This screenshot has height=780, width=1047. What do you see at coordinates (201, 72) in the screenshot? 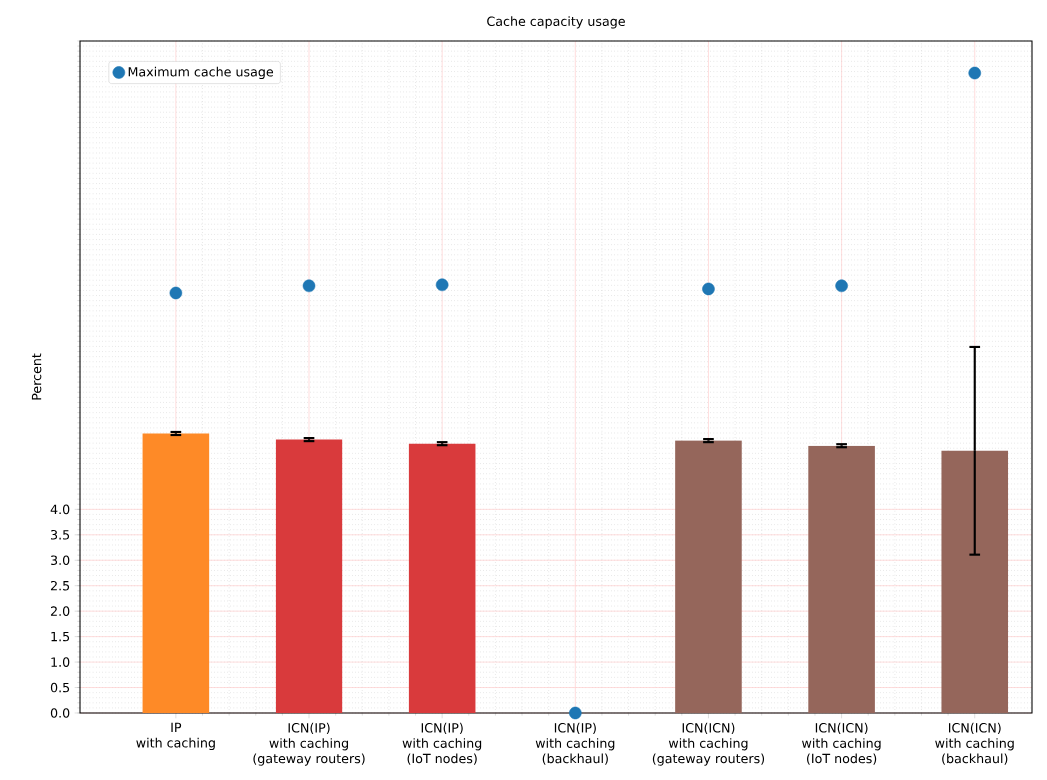
I see `legend-label: Maximum cache usage` at bounding box center [201, 72].